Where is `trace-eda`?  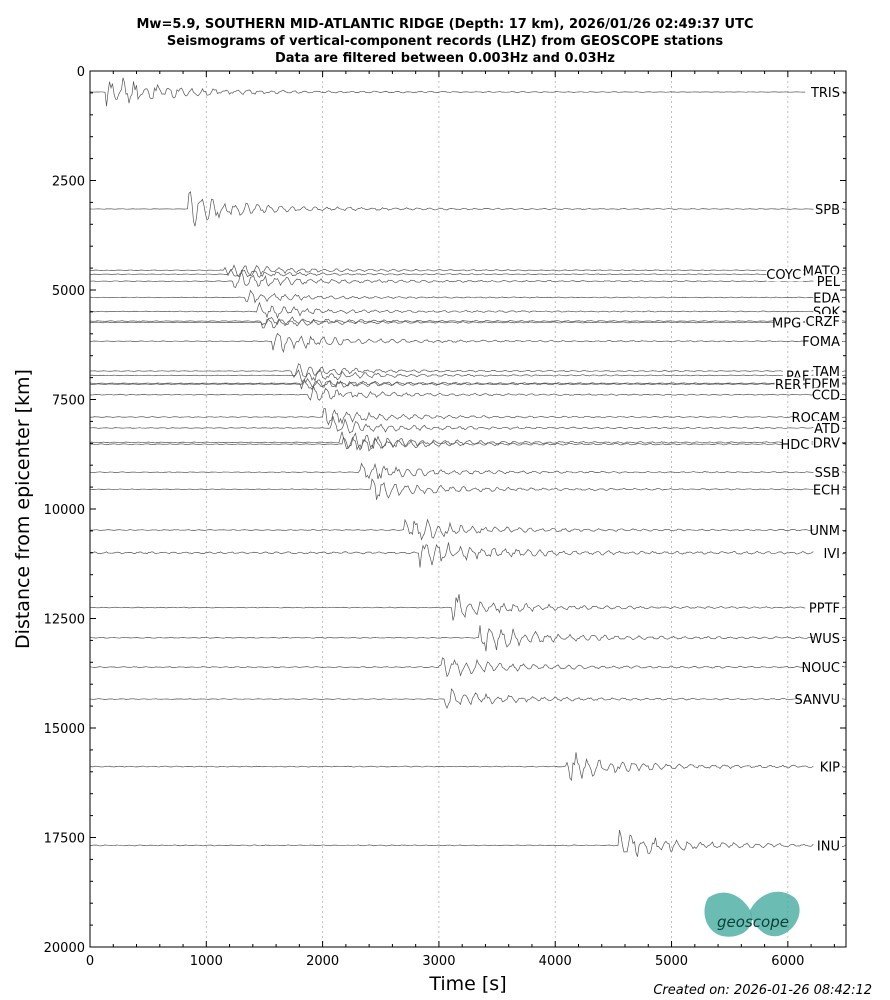 trace-eda is located at coordinates (468, 296).